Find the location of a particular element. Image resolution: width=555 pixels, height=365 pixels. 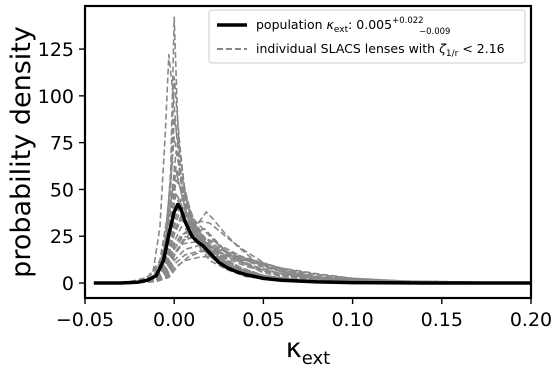

x-tick-label: 0.15 is located at coordinates (442, 320).